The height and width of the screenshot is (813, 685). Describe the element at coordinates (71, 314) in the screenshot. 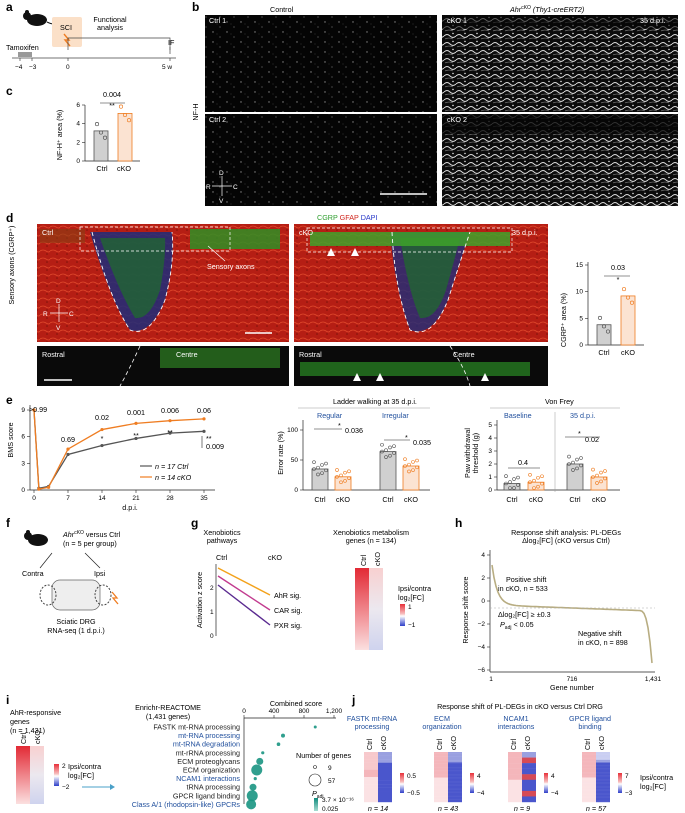

I see `svg-text: C` at that location.